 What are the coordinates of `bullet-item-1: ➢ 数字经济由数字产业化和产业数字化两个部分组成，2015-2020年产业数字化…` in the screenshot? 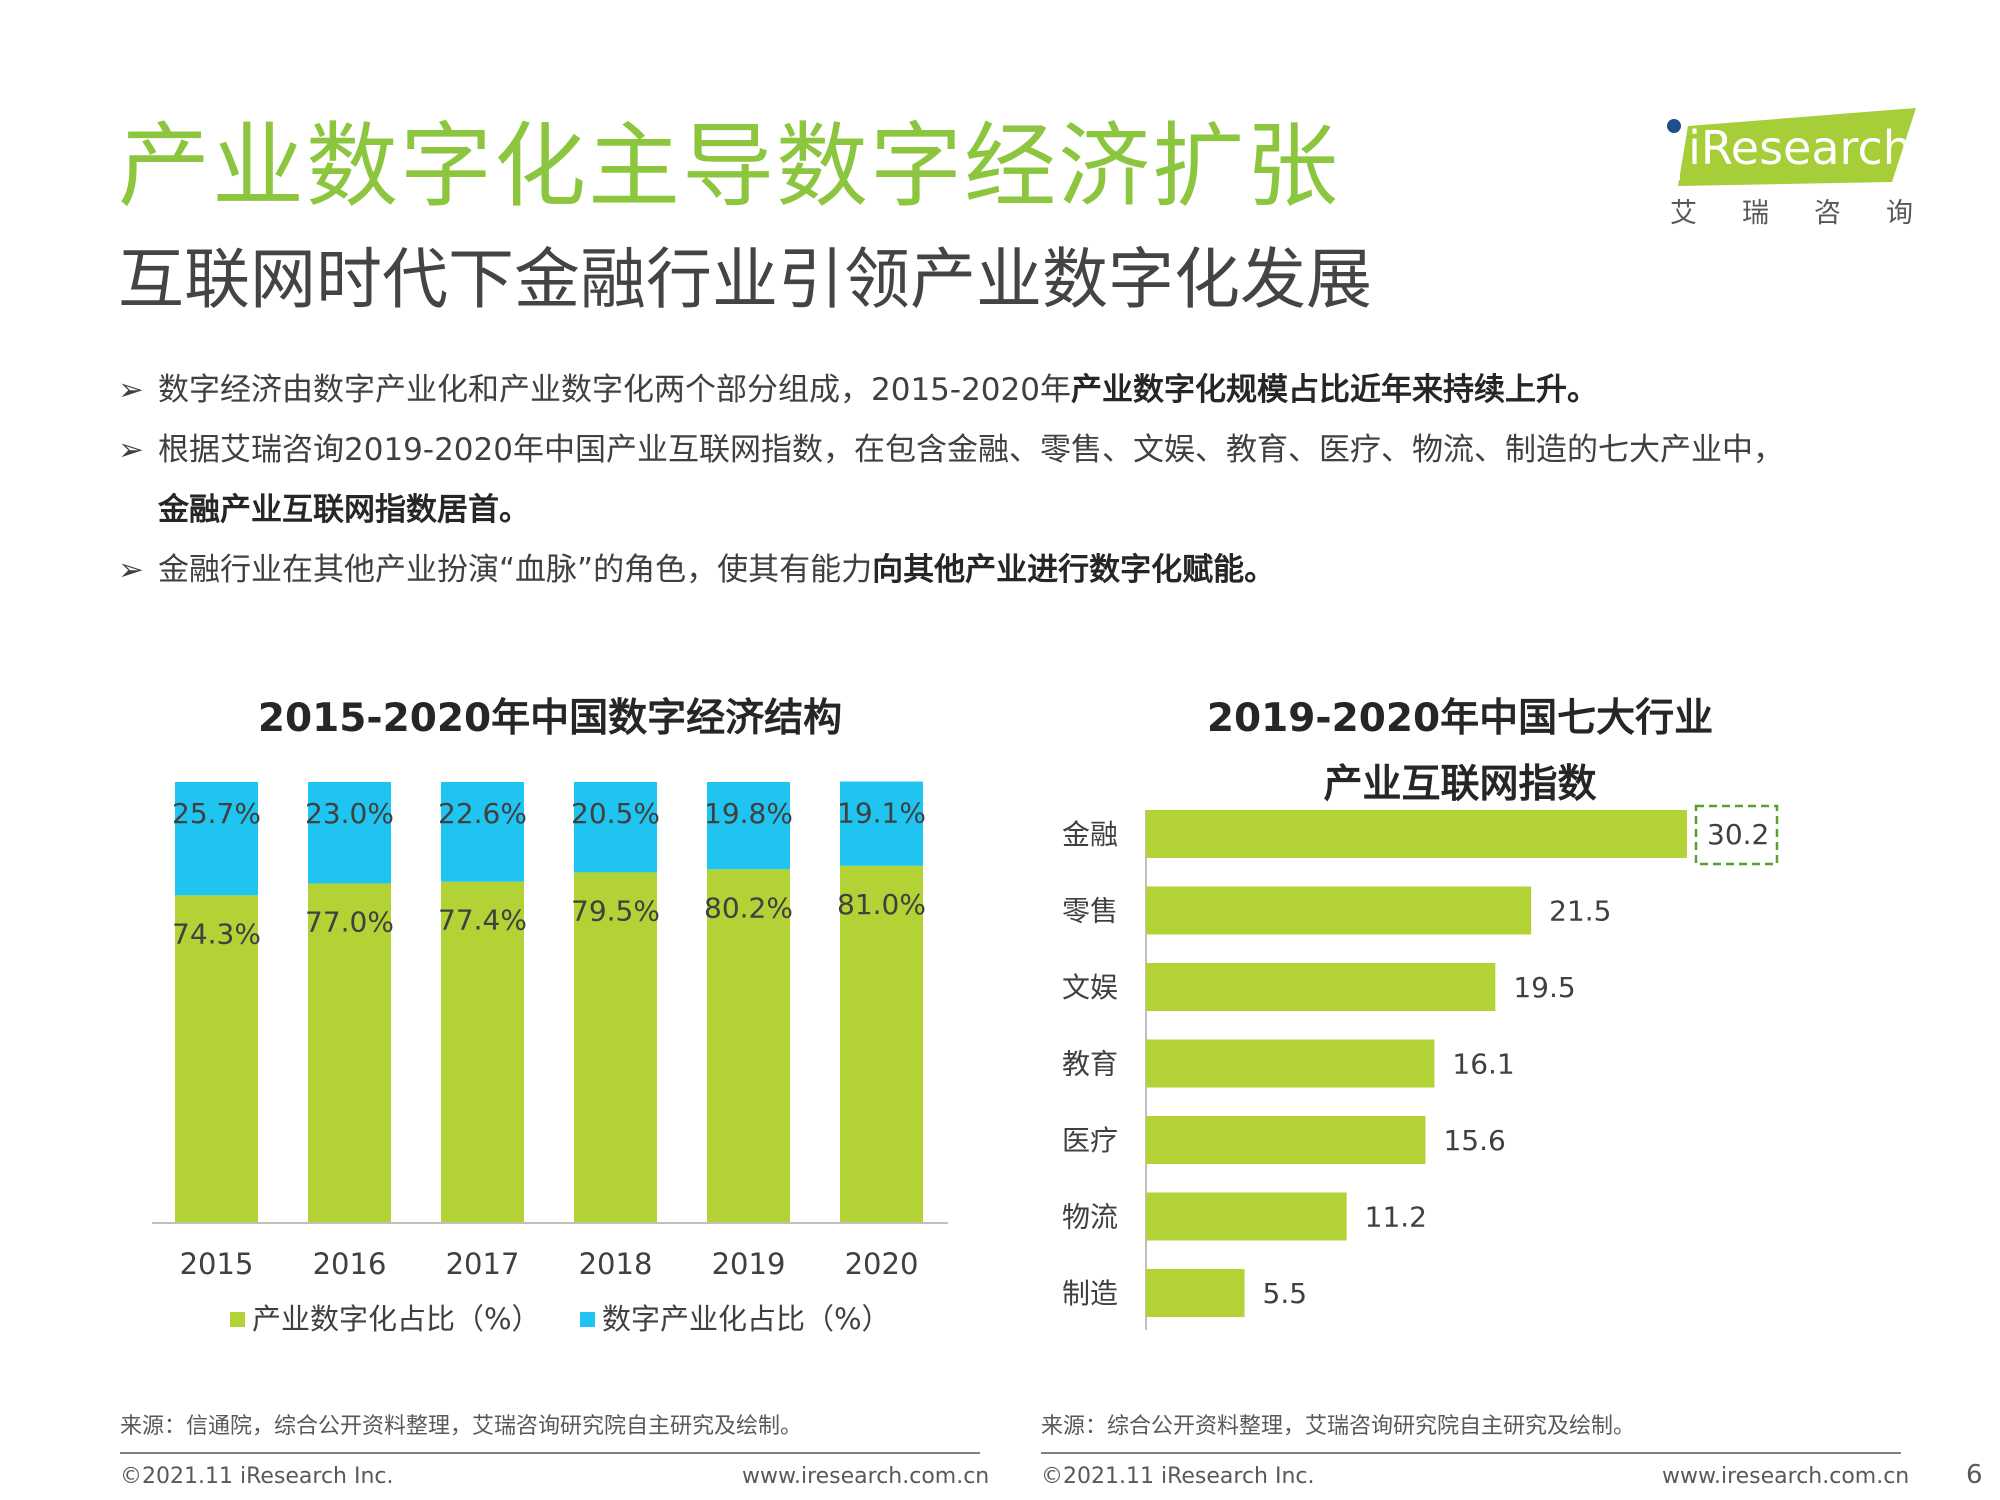 It's located at (1018, 390).